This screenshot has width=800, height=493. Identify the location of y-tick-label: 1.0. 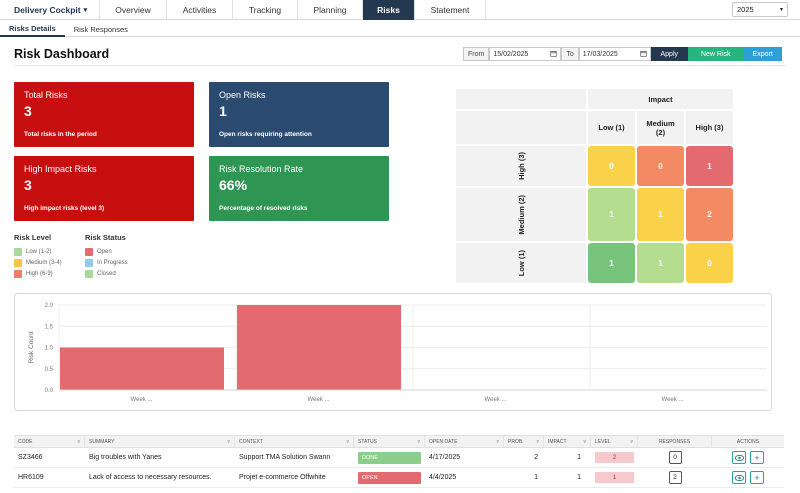
(49, 349).